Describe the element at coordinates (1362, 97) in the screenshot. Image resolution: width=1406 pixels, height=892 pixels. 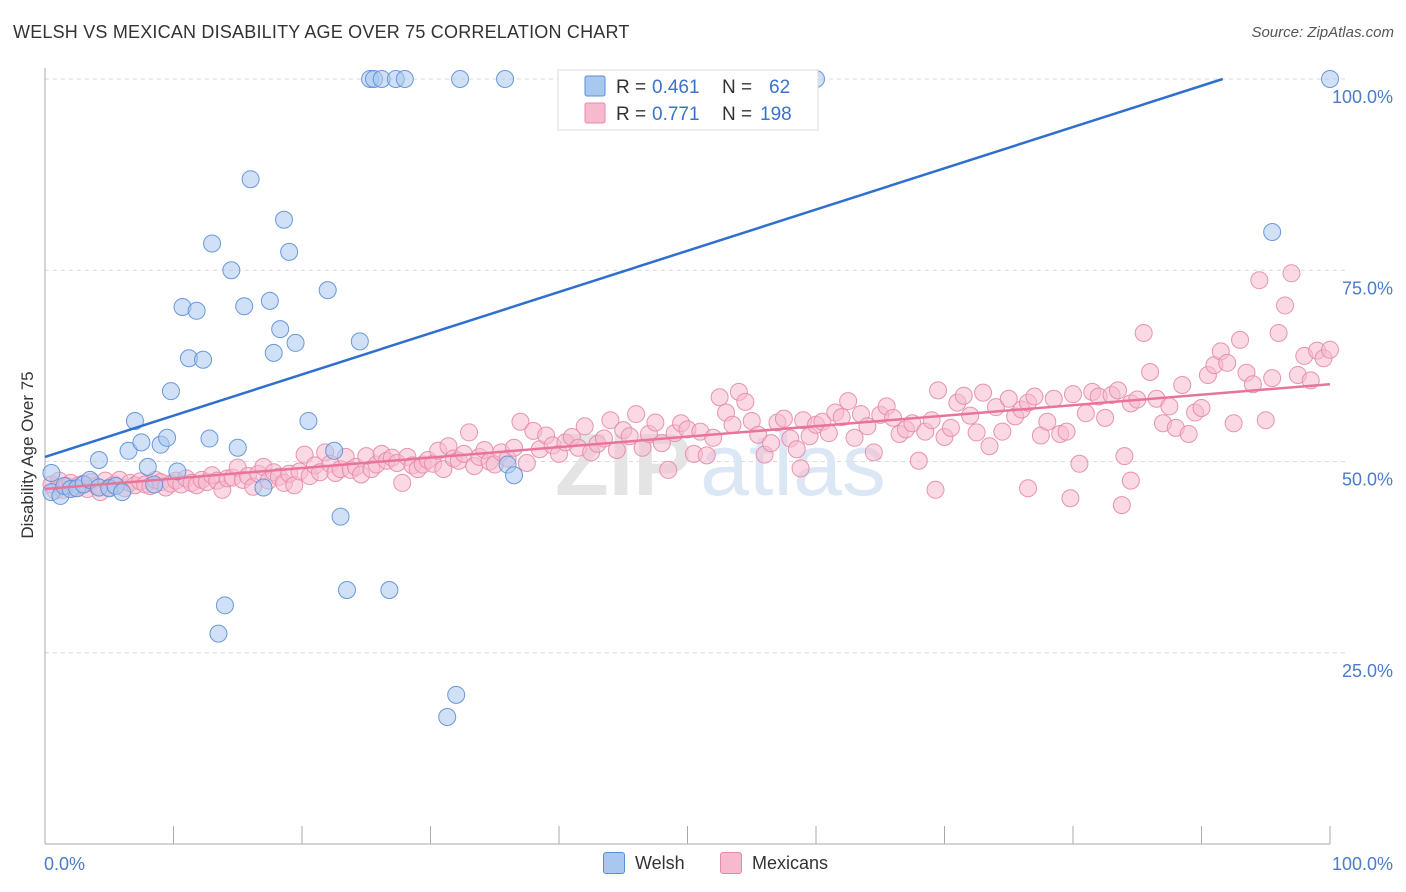
I see `y-tick-label: 100.0%` at that location.